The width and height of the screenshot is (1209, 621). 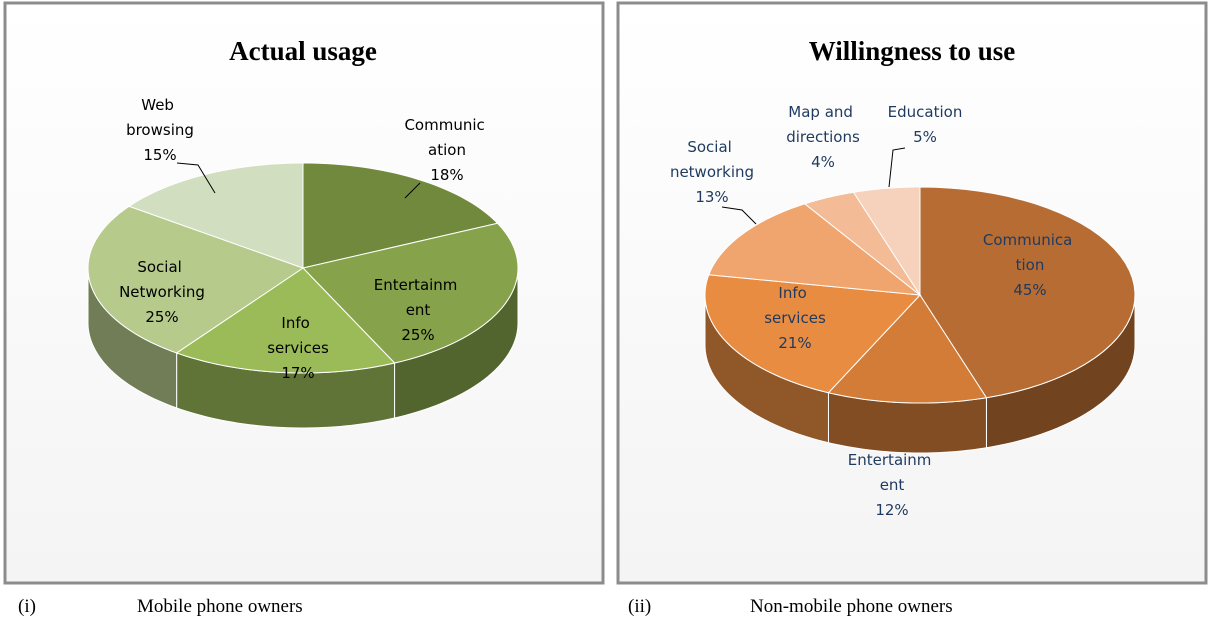 What do you see at coordinates (823, 162) in the screenshot?
I see `value-label: 4%` at bounding box center [823, 162].